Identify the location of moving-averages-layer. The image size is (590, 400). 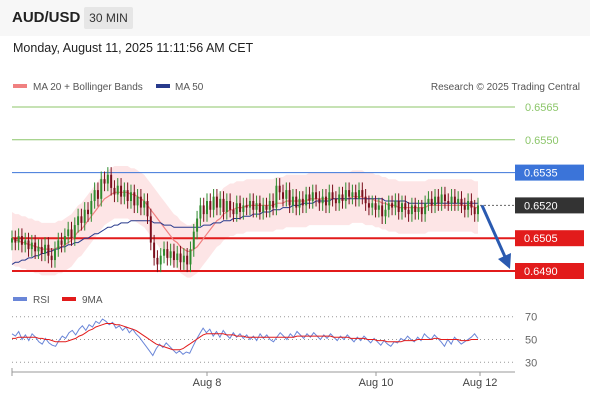
(244, 228).